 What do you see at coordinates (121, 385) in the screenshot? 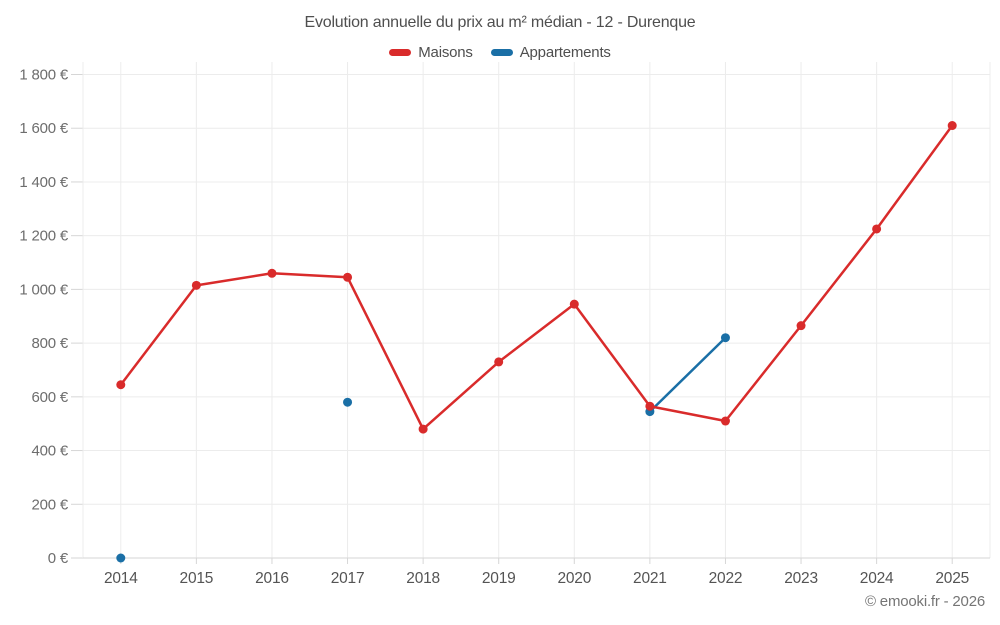
I see `data-point-maisons-2014` at bounding box center [121, 385].